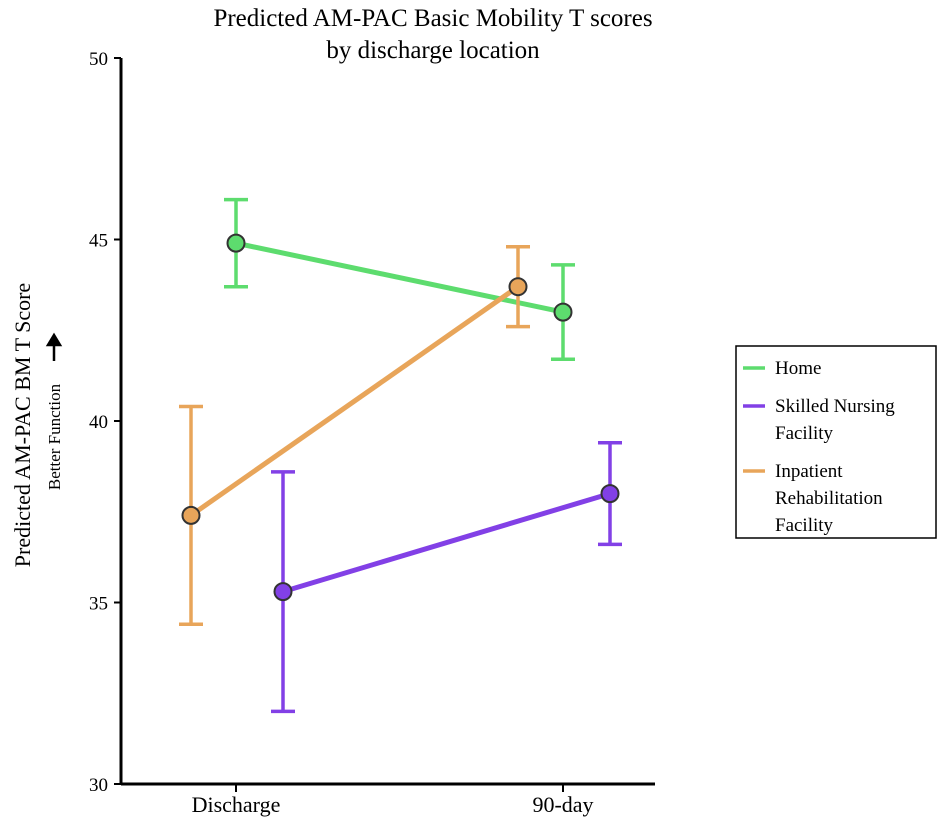 Image resolution: width=951 pixels, height=825 pixels. Describe the element at coordinates (433, 50) in the screenshot. I see `chart-title-line-2: by discharge location` at that location.